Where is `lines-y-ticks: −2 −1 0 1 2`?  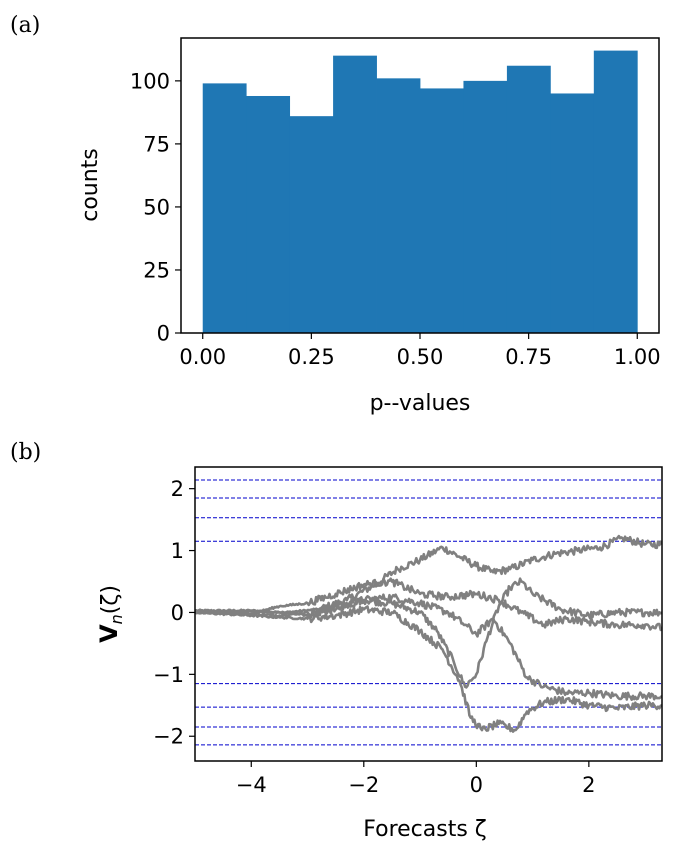 lines-y-ticks: −2 −1 0 1 2 is located at coordinates (174, 613).